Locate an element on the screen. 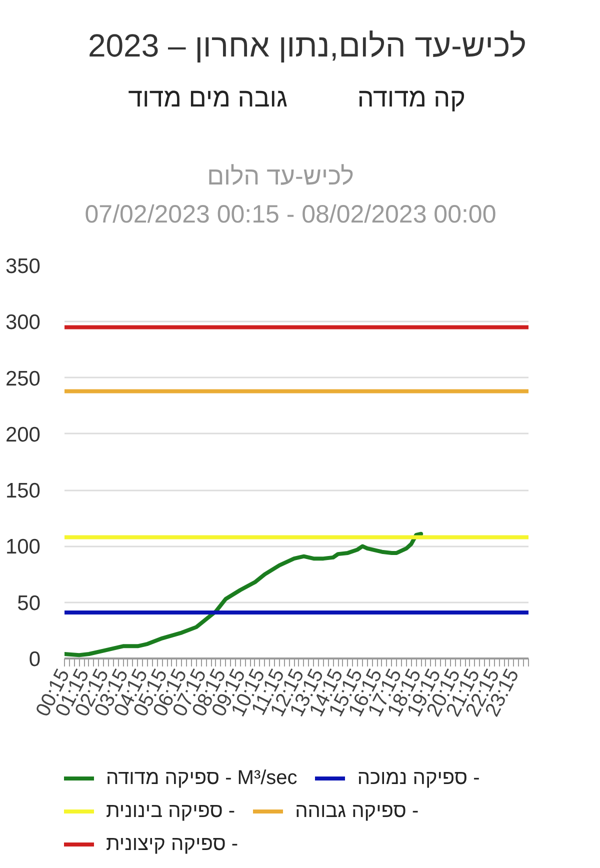 The height and width of the screenshot is (868, 600). y-tick-label: 150 is located at coordinates (23, 491).